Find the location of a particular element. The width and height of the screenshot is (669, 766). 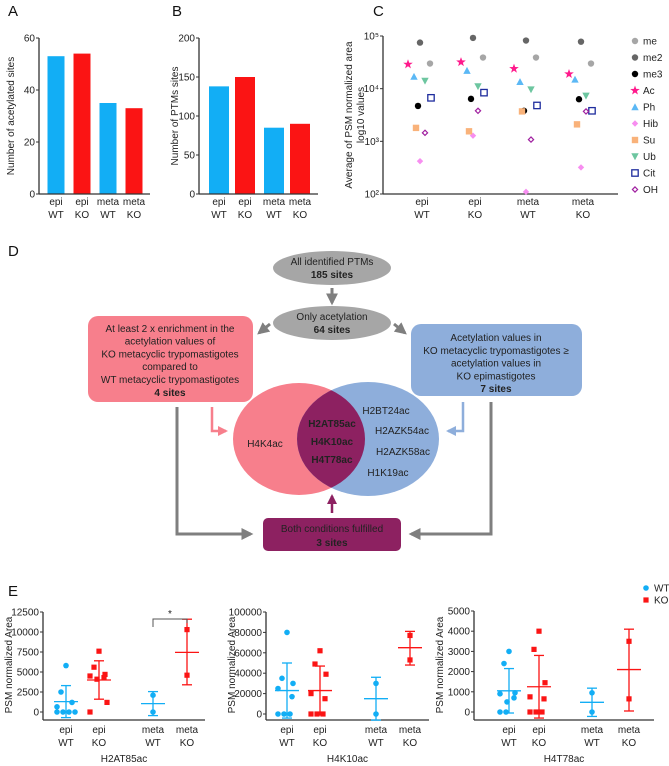

y-tick-label: 20 is located at coordinates (30, 143).